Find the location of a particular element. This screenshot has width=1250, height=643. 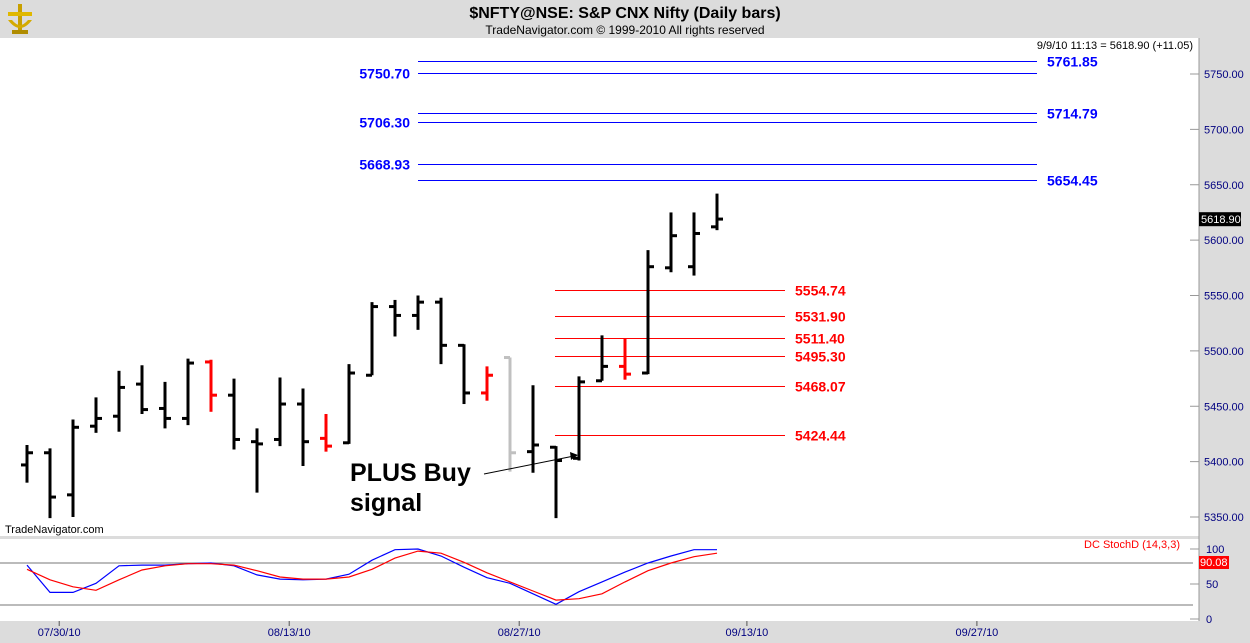

resistance-label: 5654.45 is located at coordinates (1072, 181).